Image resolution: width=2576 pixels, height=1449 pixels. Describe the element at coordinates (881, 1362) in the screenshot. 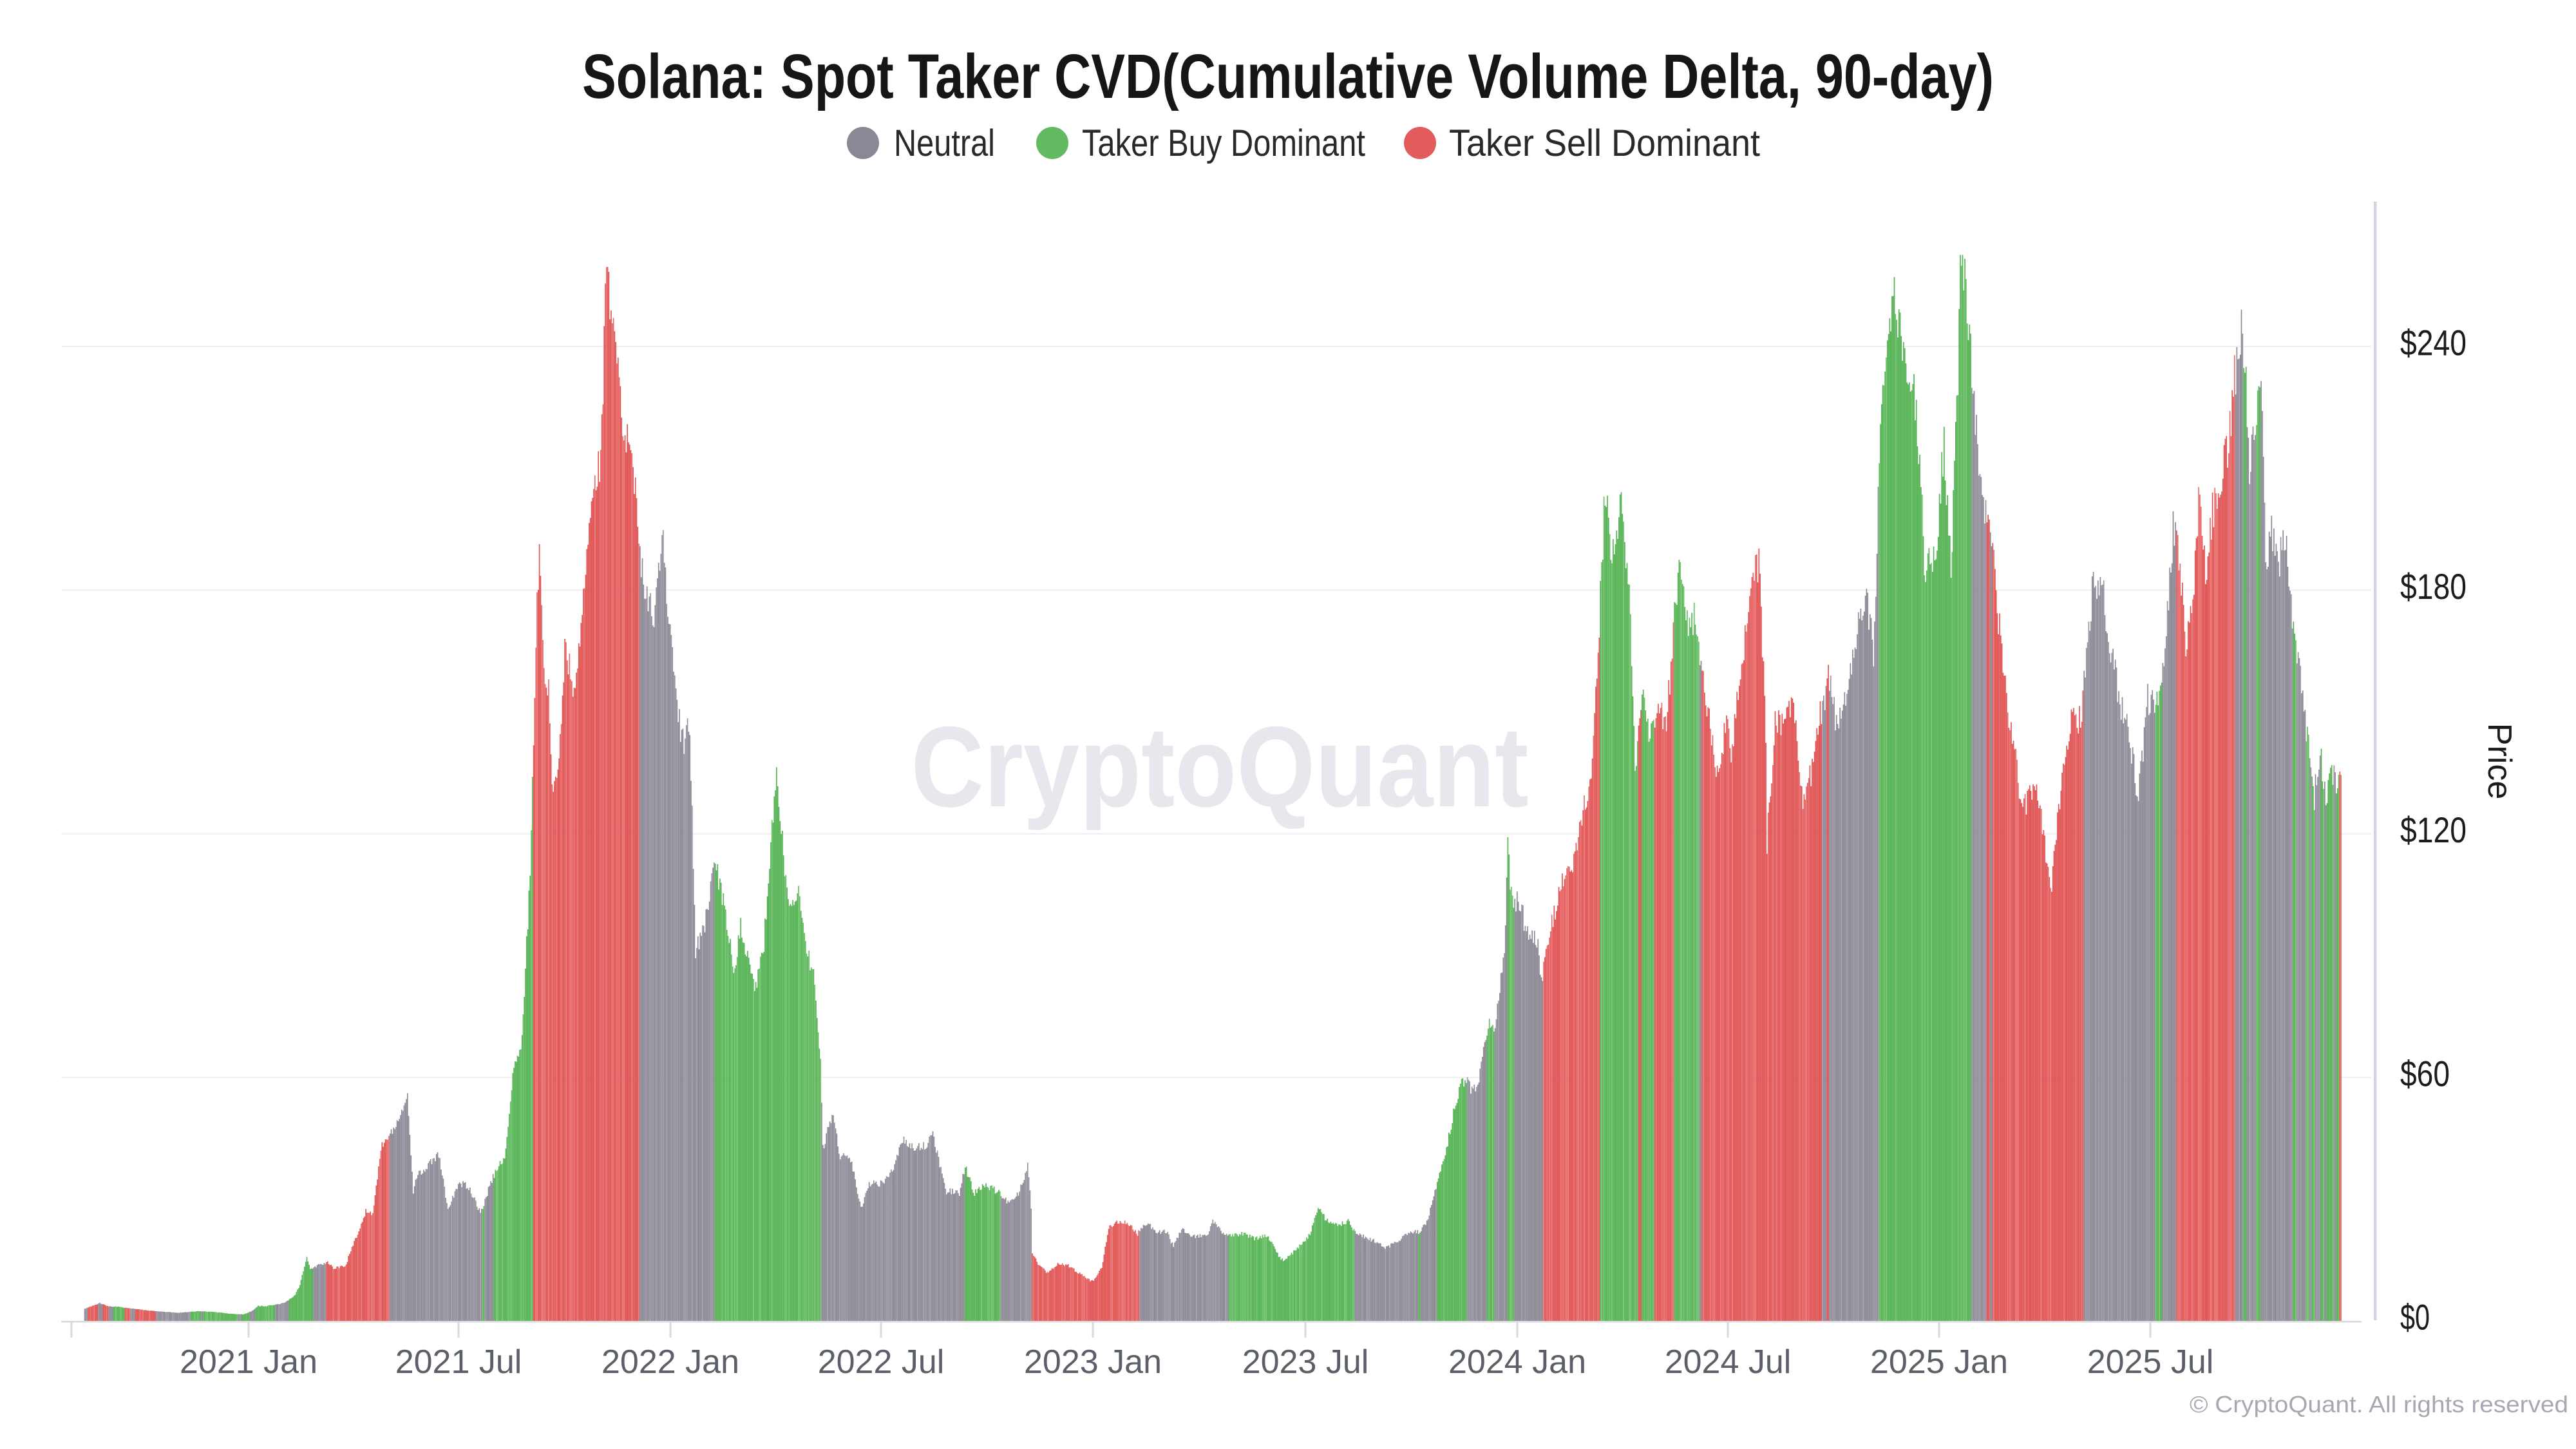

I see `svg-text: 2022 Jul` at that location.